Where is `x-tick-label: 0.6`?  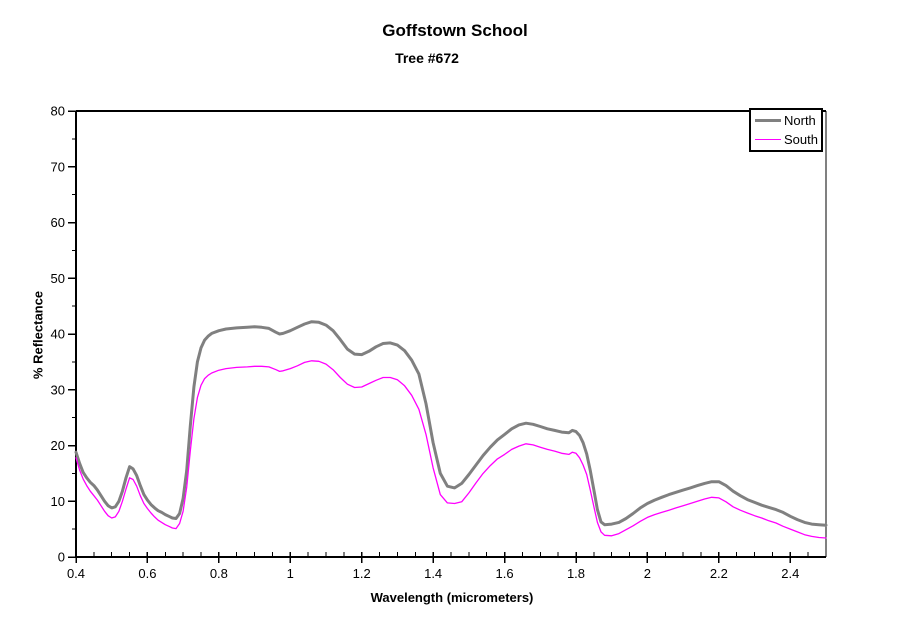
x-tick-label: 0.6 is located at coordinates (147, 573).